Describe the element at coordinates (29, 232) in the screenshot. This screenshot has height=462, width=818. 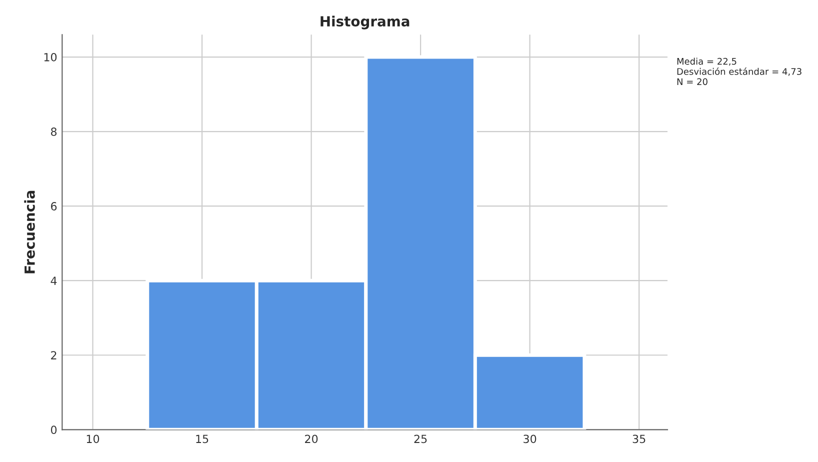
I see `y-axis-title: Frecuencia` at that location.